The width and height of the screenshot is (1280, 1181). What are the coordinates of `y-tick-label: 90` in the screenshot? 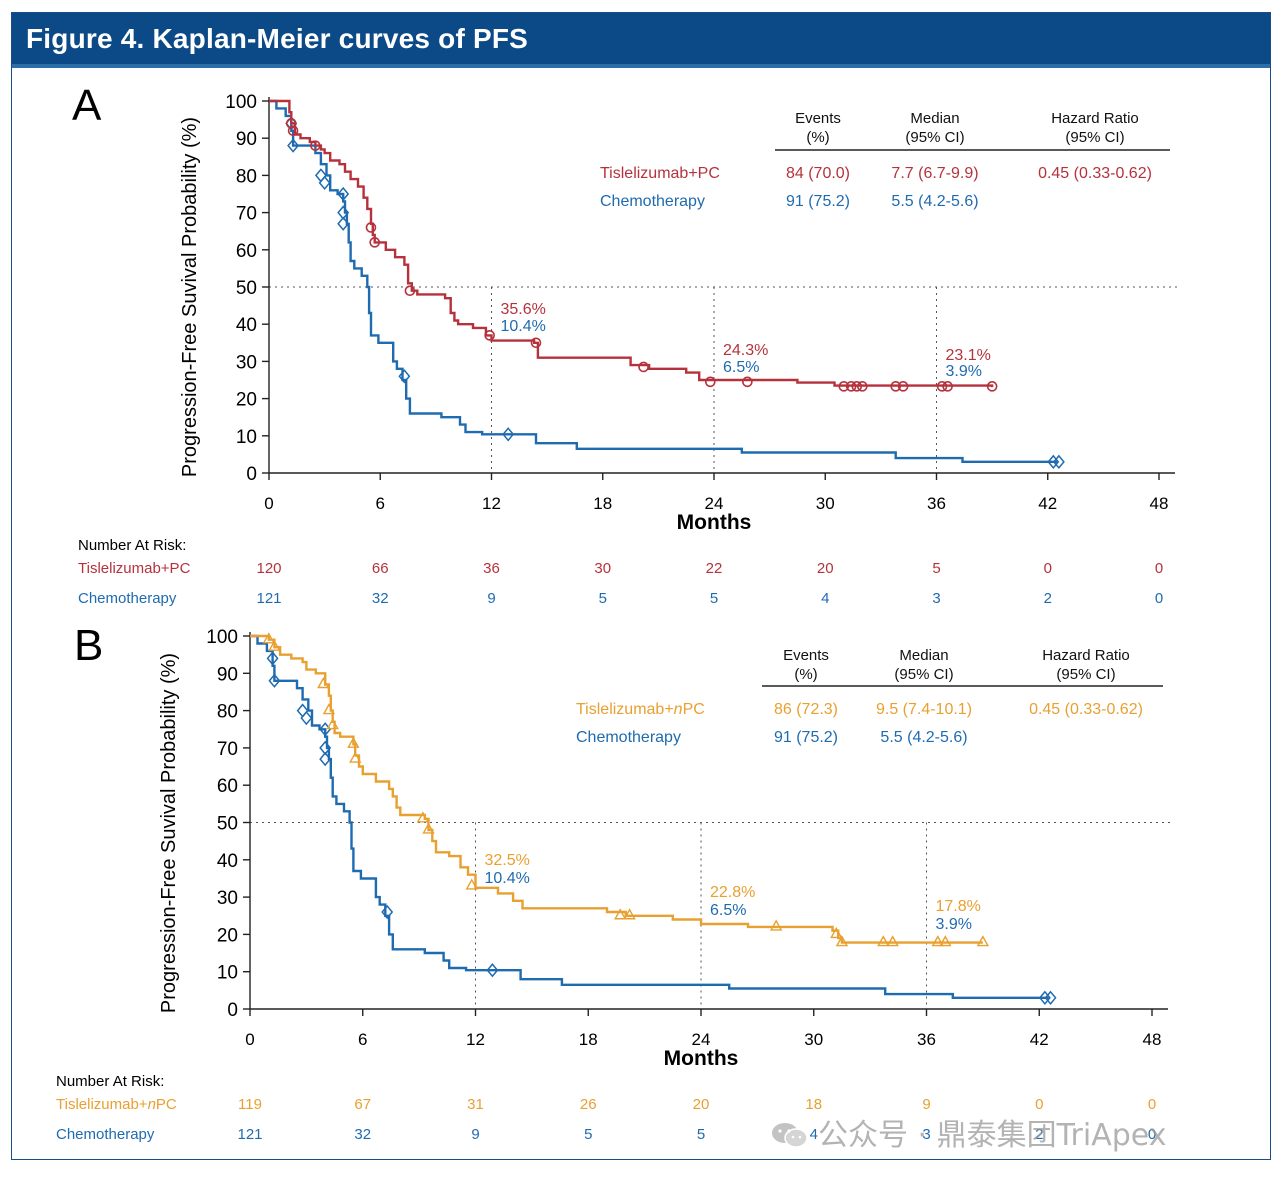 It's located at (246, 139).